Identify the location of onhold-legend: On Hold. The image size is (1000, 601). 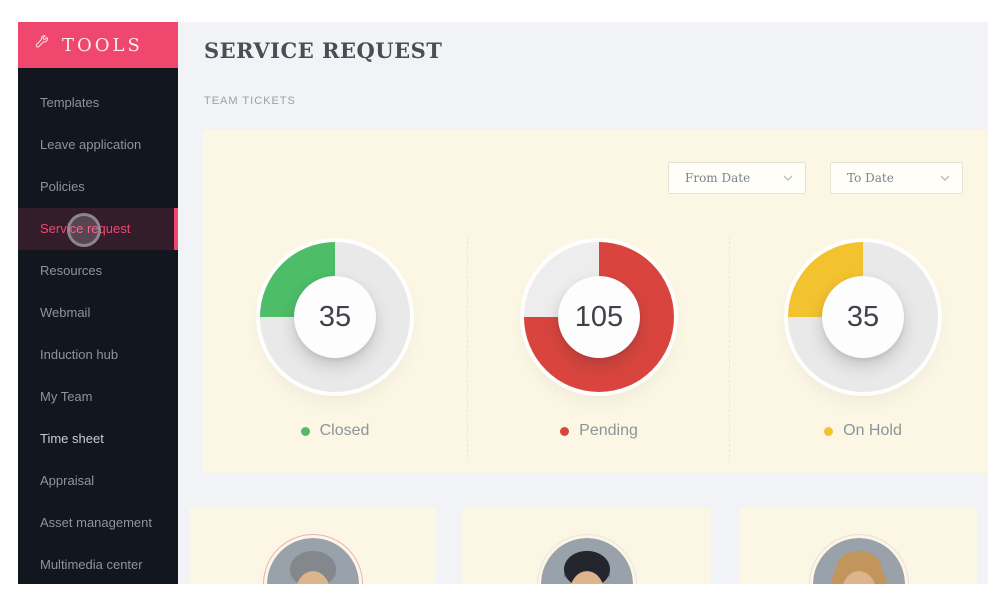
(863, 431).